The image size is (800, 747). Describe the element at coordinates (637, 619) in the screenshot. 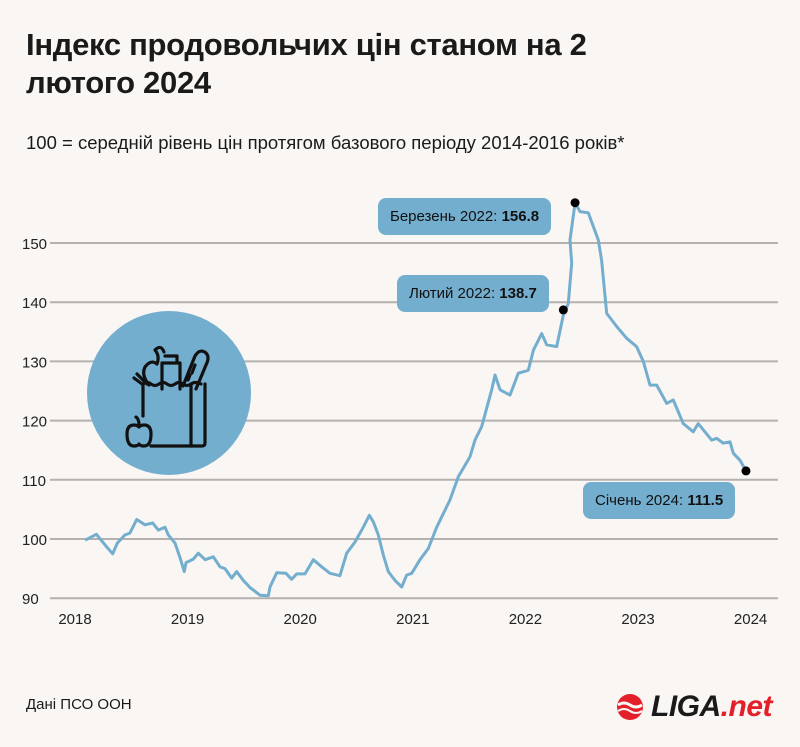

I see `x-tick-label: 2023` at that location.